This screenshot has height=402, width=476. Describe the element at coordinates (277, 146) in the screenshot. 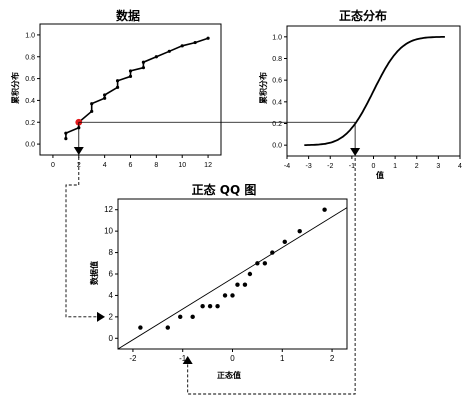

I see `normal-y-tick-label: 0.0` at that location.